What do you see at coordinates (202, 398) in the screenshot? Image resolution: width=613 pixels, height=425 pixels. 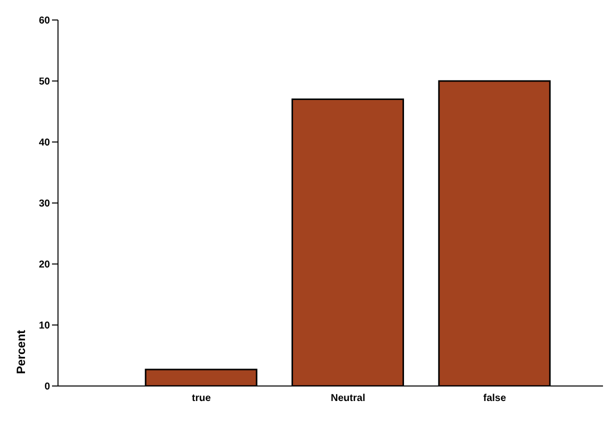 I see `x-tick-label: true` at bounding box center [202, 398].